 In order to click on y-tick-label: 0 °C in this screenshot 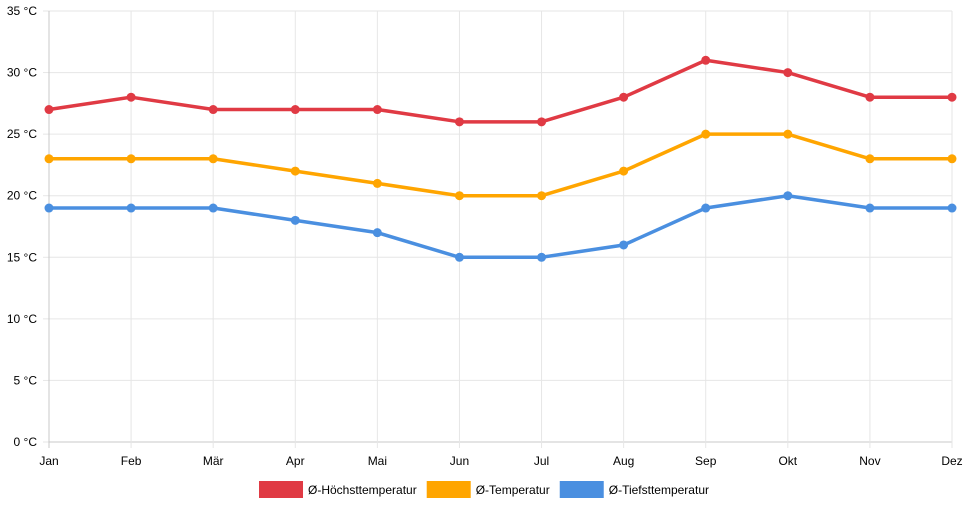, I will do `click(26, 442)`.